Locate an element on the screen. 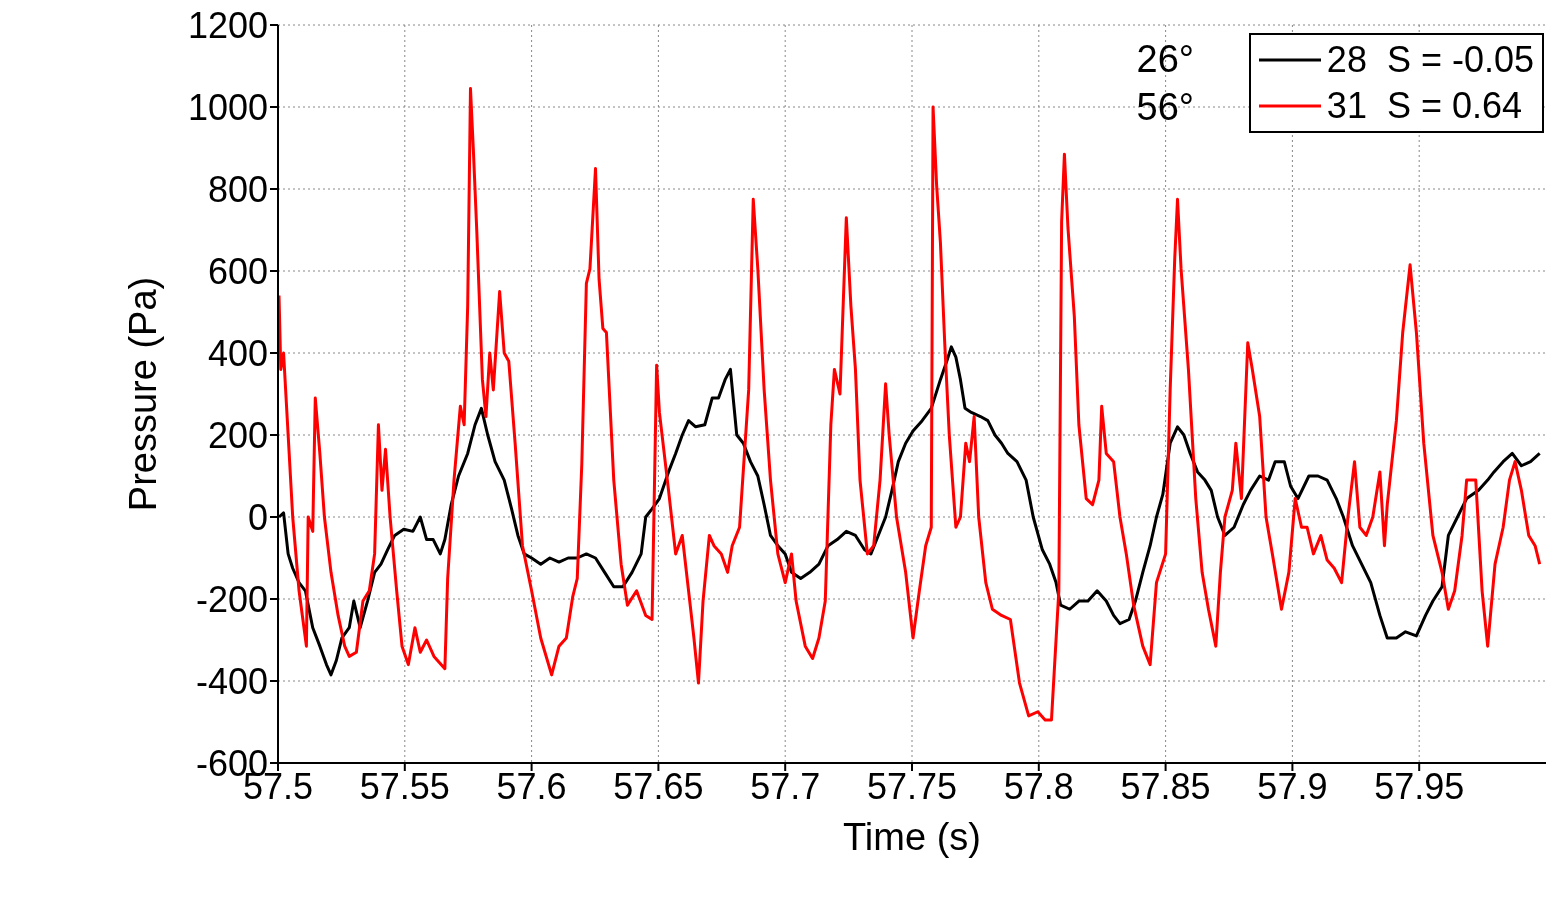 This screenshot has height=918, width=1546. x-tick-label: 57.6 is located at coordinates (531, 786).